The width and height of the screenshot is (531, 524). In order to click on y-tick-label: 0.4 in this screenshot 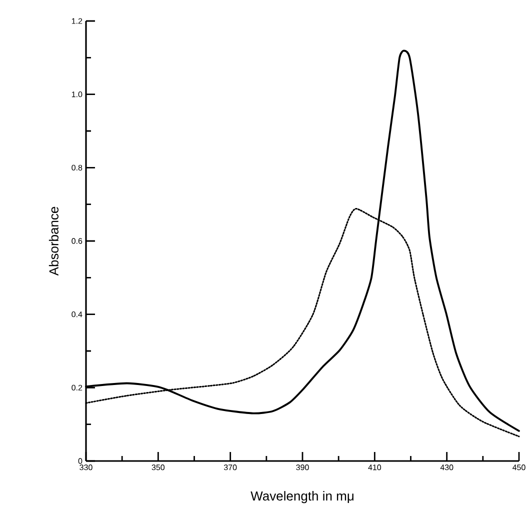, I will do `click(77, 314)`.